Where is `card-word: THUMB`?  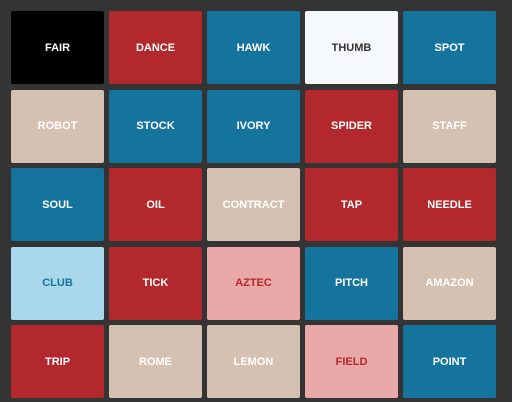 card-word: THUMB is located at coordinates (351, 47).